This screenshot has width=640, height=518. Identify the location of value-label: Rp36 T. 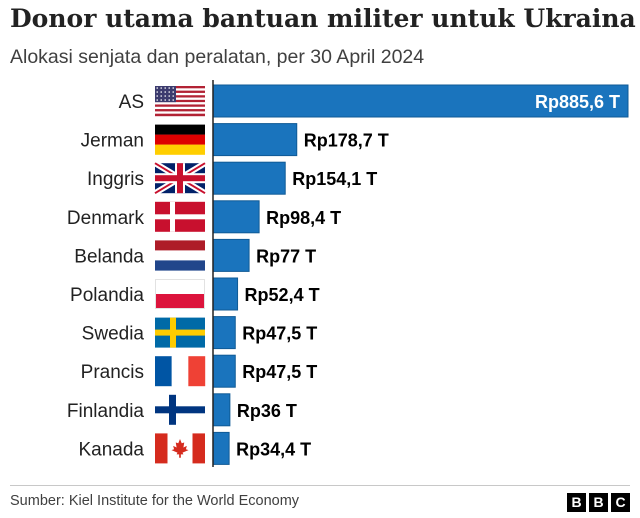
(267, 411).